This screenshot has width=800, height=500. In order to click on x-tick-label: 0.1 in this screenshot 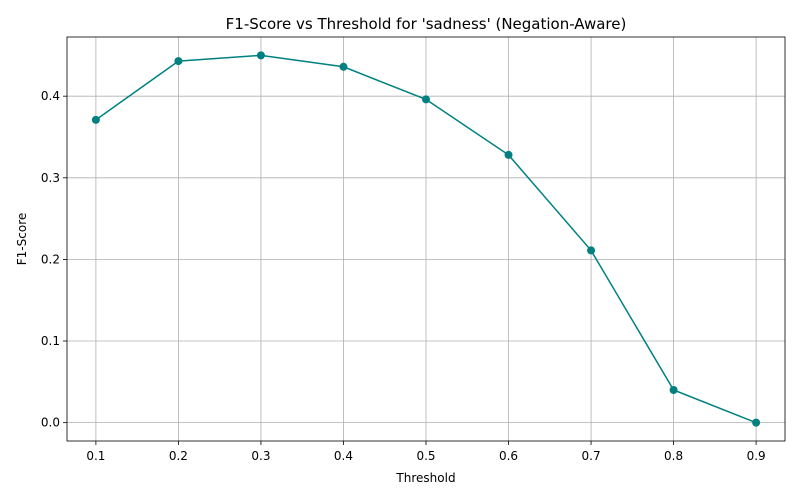, I will do `click(95, 456)`.